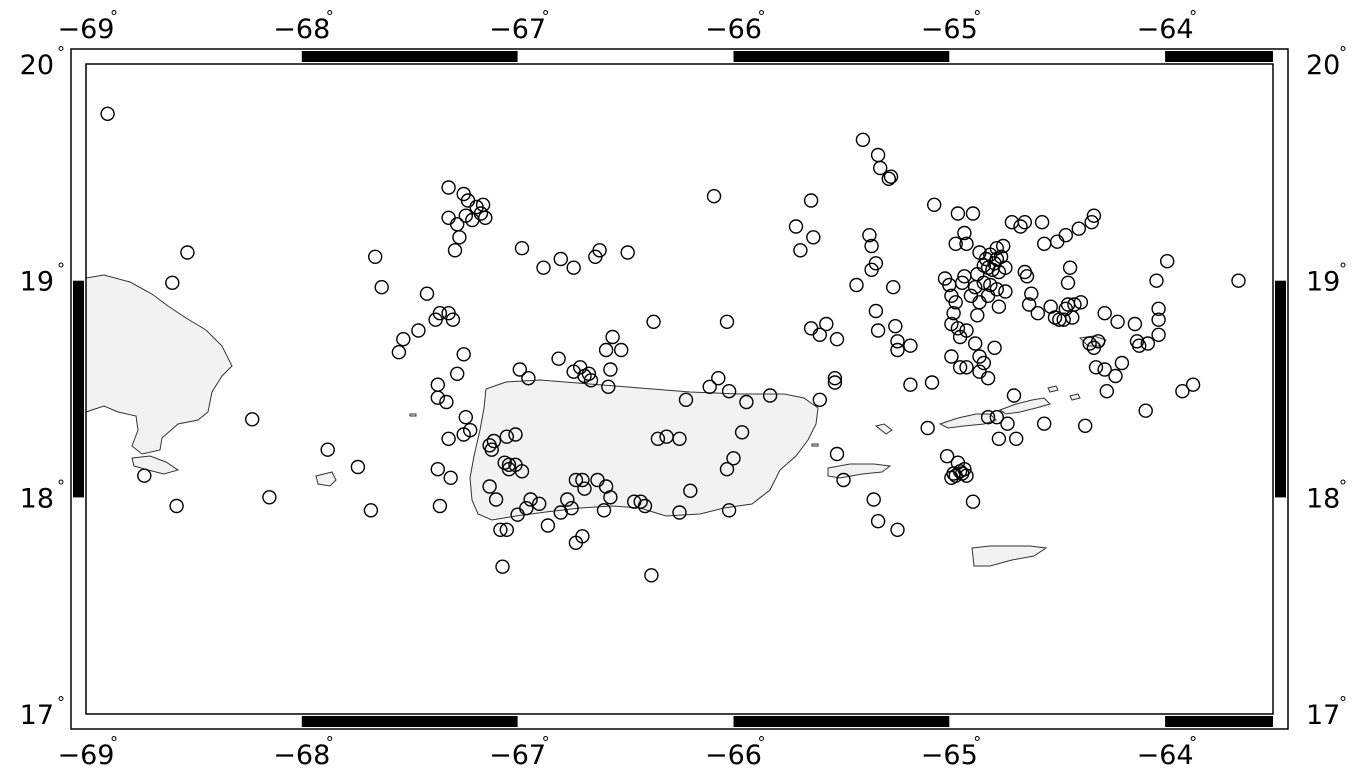 This screenshot has width=1364, height=773. I want to click on lon-tick-label-top: −68, so click(301, 29).